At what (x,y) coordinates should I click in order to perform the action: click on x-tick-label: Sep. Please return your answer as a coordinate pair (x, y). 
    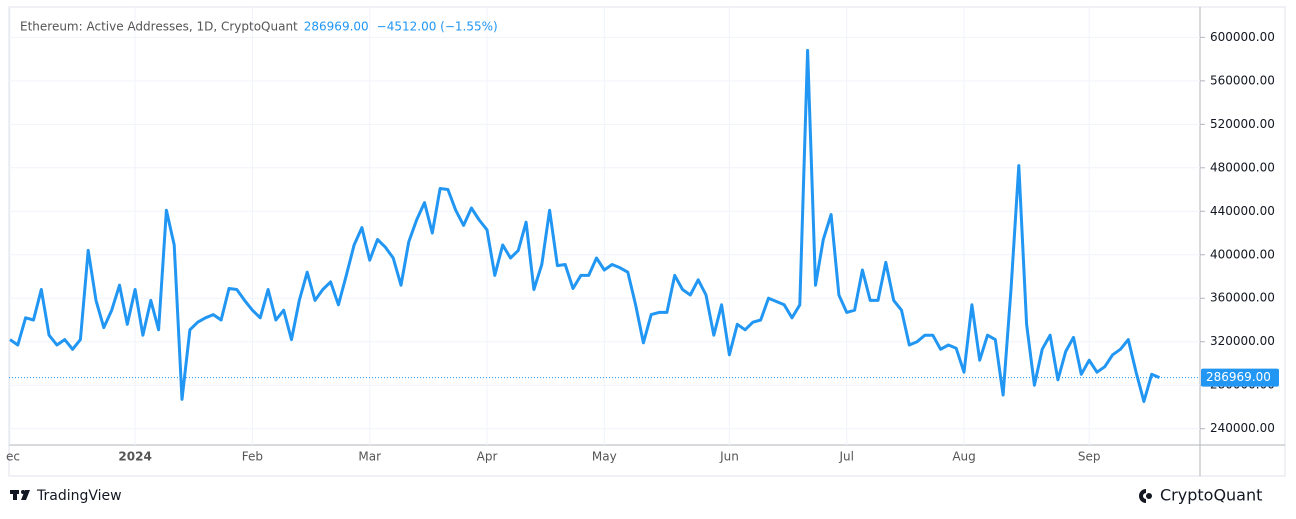
    Looking at the image, I should click on (1089, 457).